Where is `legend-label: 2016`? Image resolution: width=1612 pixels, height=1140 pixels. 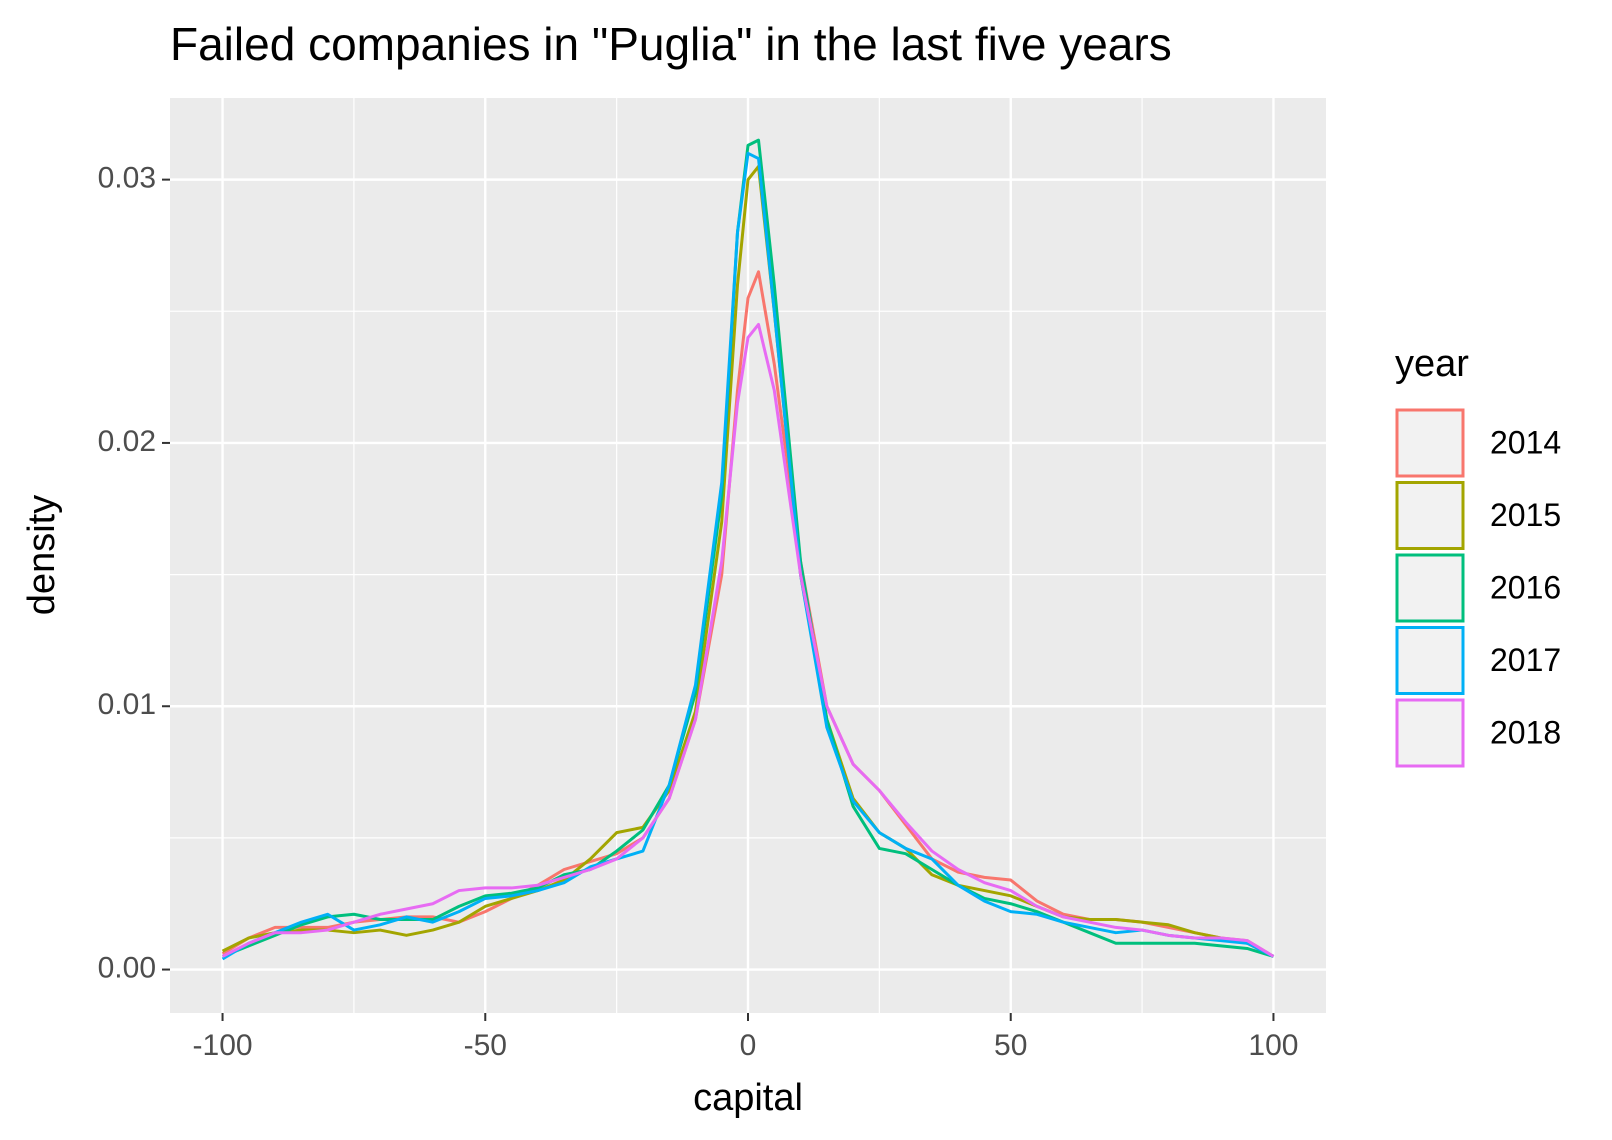
legend-label: 2016 is located at coordinates (1525, 587).